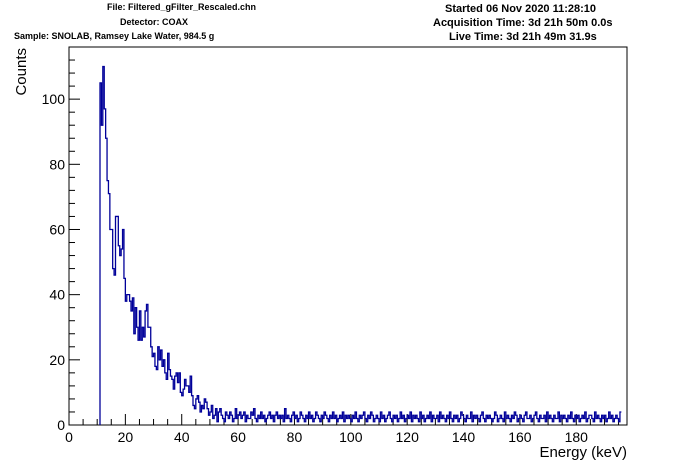 This screenshot has height=472, width=696. What do you see at coordinates (583, 452) in the screenshot?
I see `x-axis-title: Energy (keV)` at bounding box center [583, 452].